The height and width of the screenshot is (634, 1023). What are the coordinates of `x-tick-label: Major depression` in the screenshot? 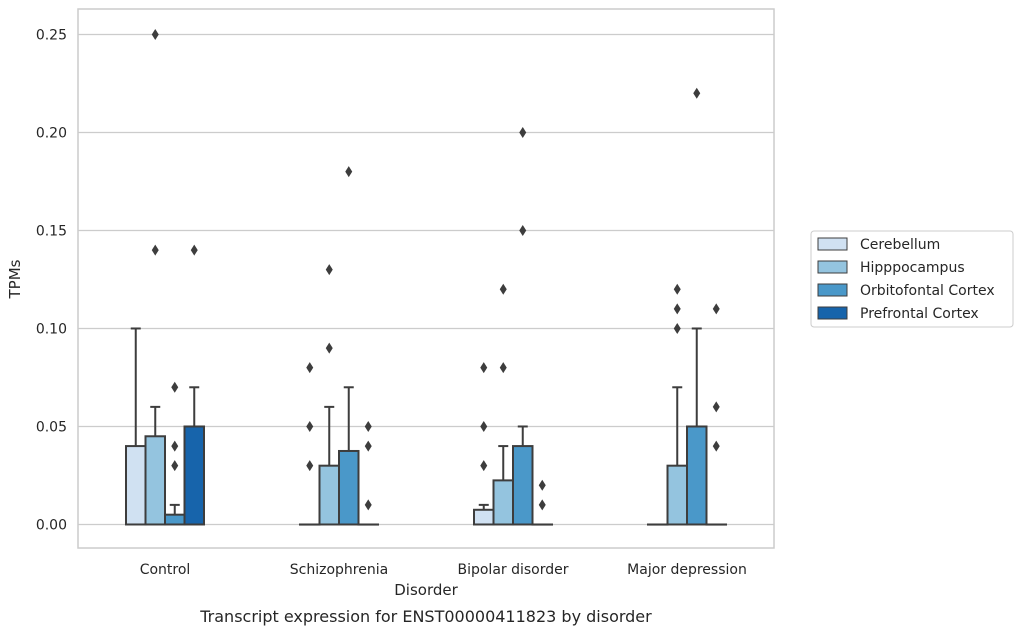 It's located at (687, 570).